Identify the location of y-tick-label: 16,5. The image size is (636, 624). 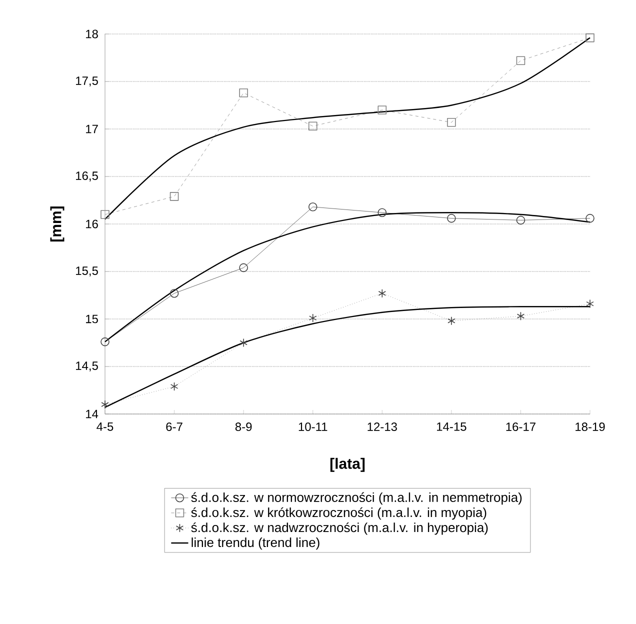
(87, 177).